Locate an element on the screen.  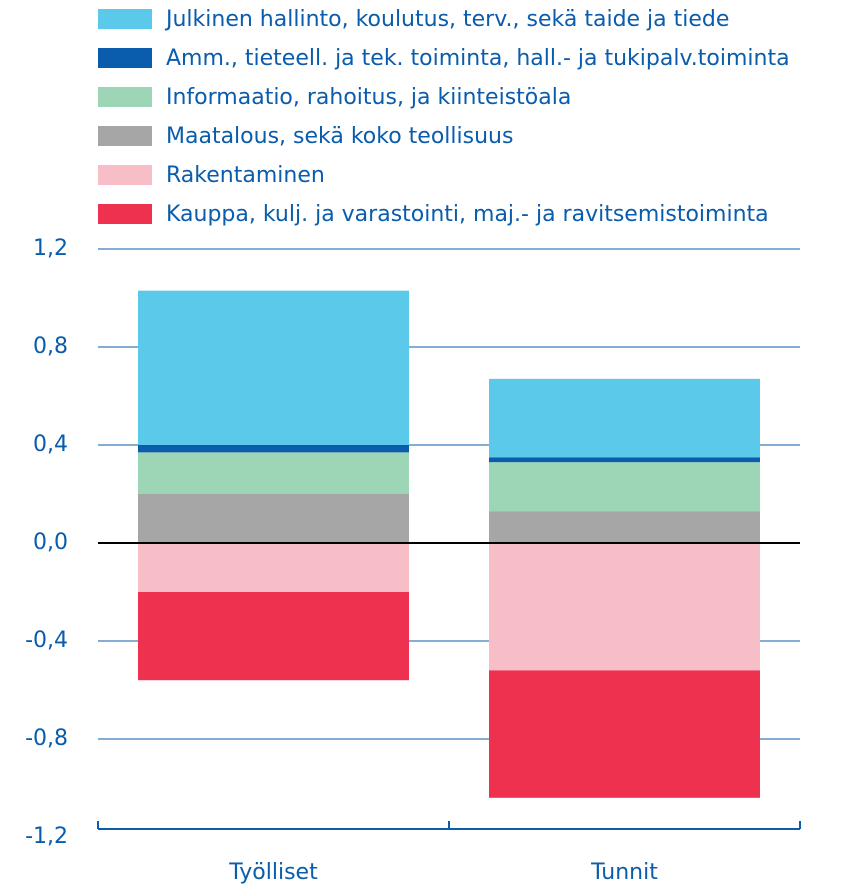
x-tick-label: Työlliset is located at coordinates (273, 872).